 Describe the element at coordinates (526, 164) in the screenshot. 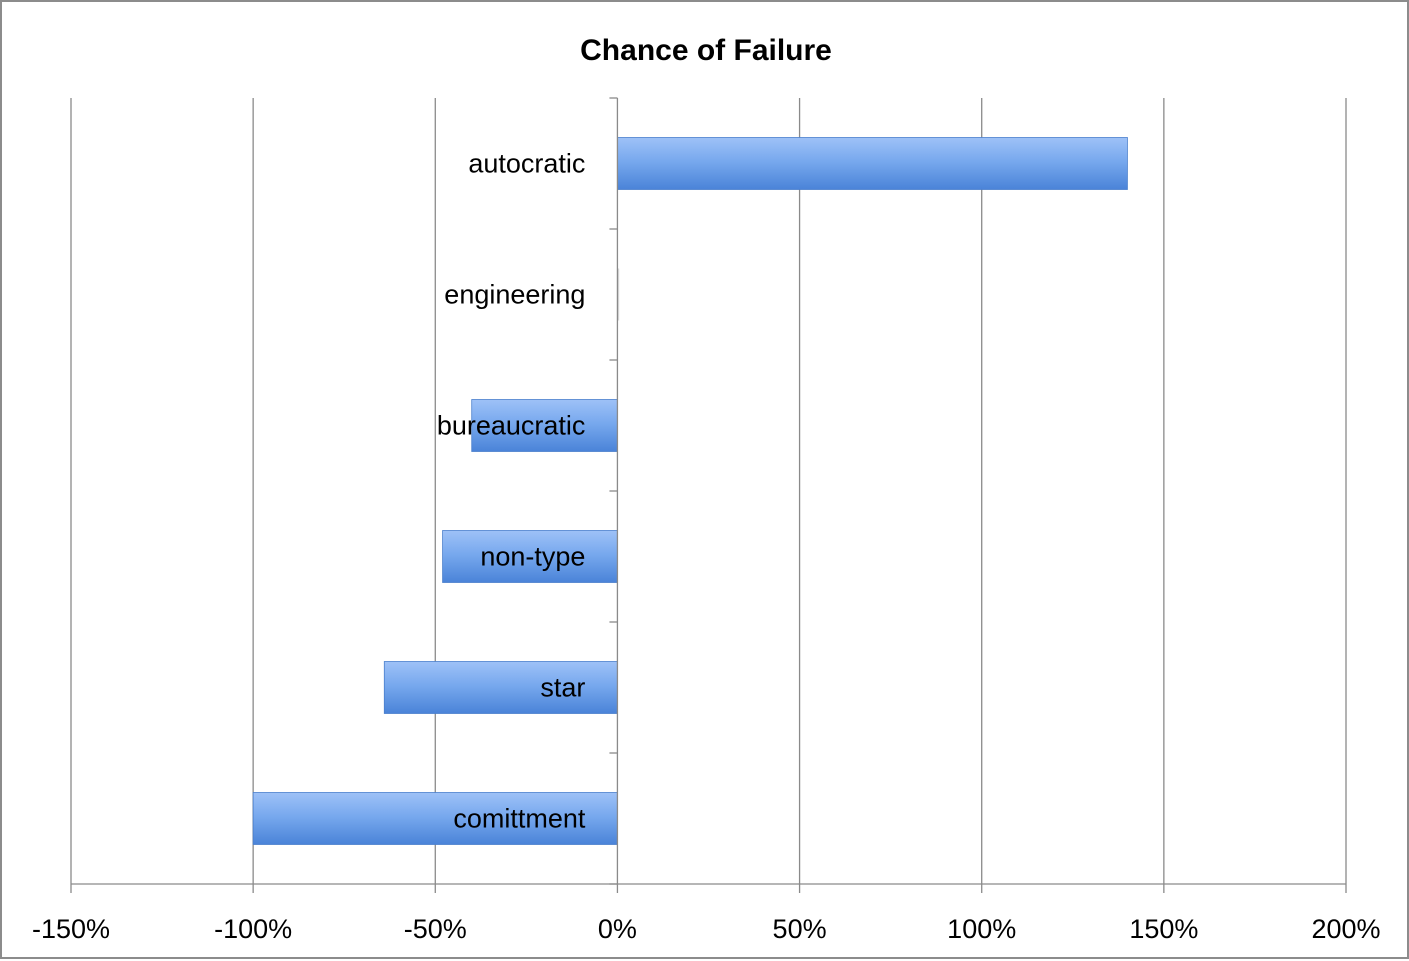

I see `category-label: autocratic` at that location.